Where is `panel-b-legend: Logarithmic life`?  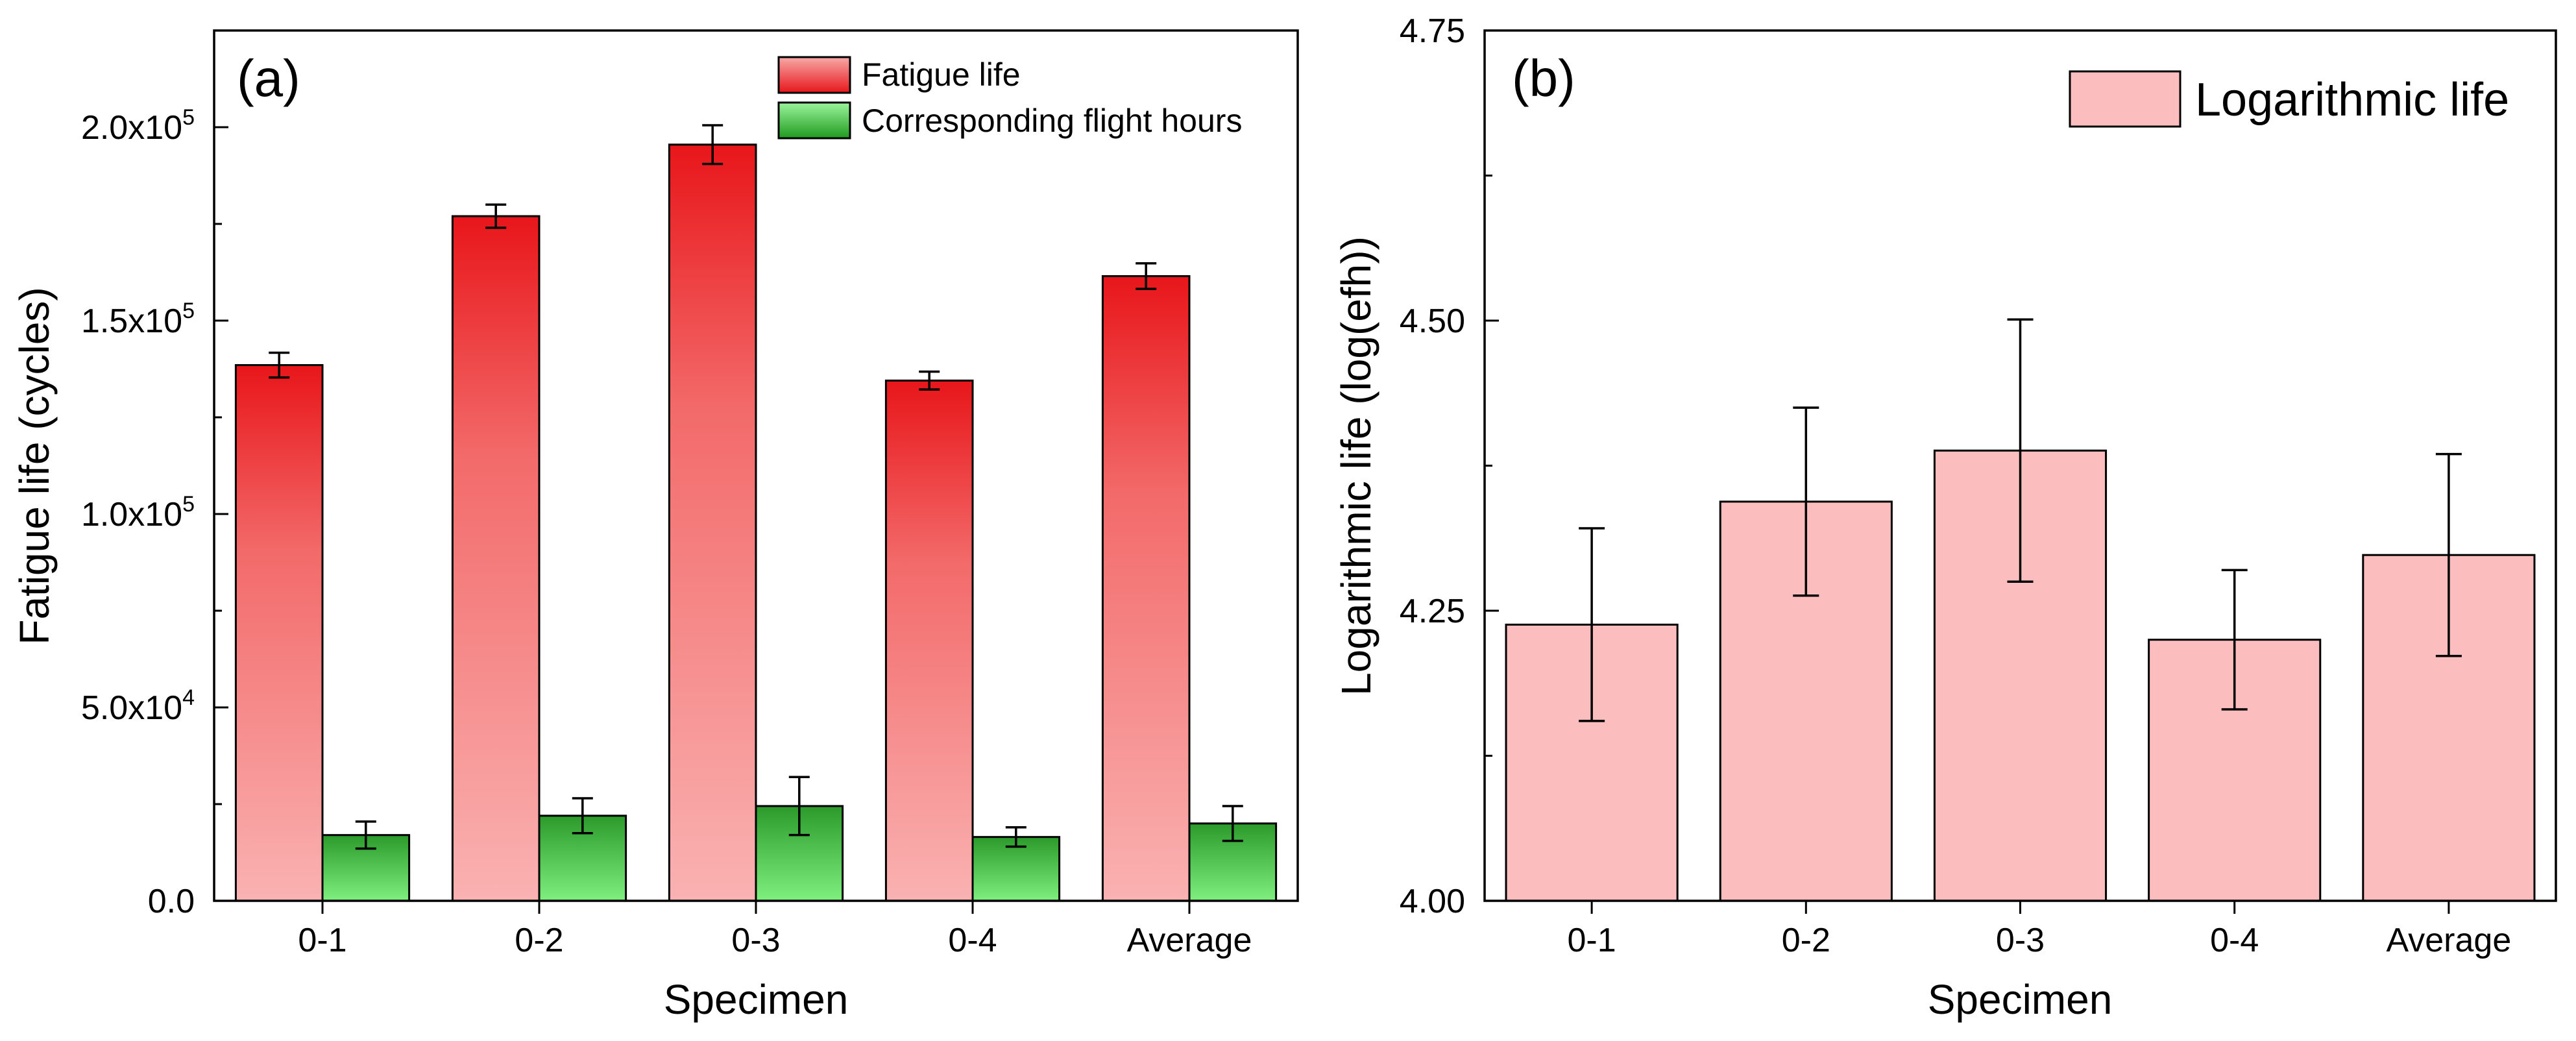 panel-b-legend: Logarithmic life is located at coordinates (2289, 99).